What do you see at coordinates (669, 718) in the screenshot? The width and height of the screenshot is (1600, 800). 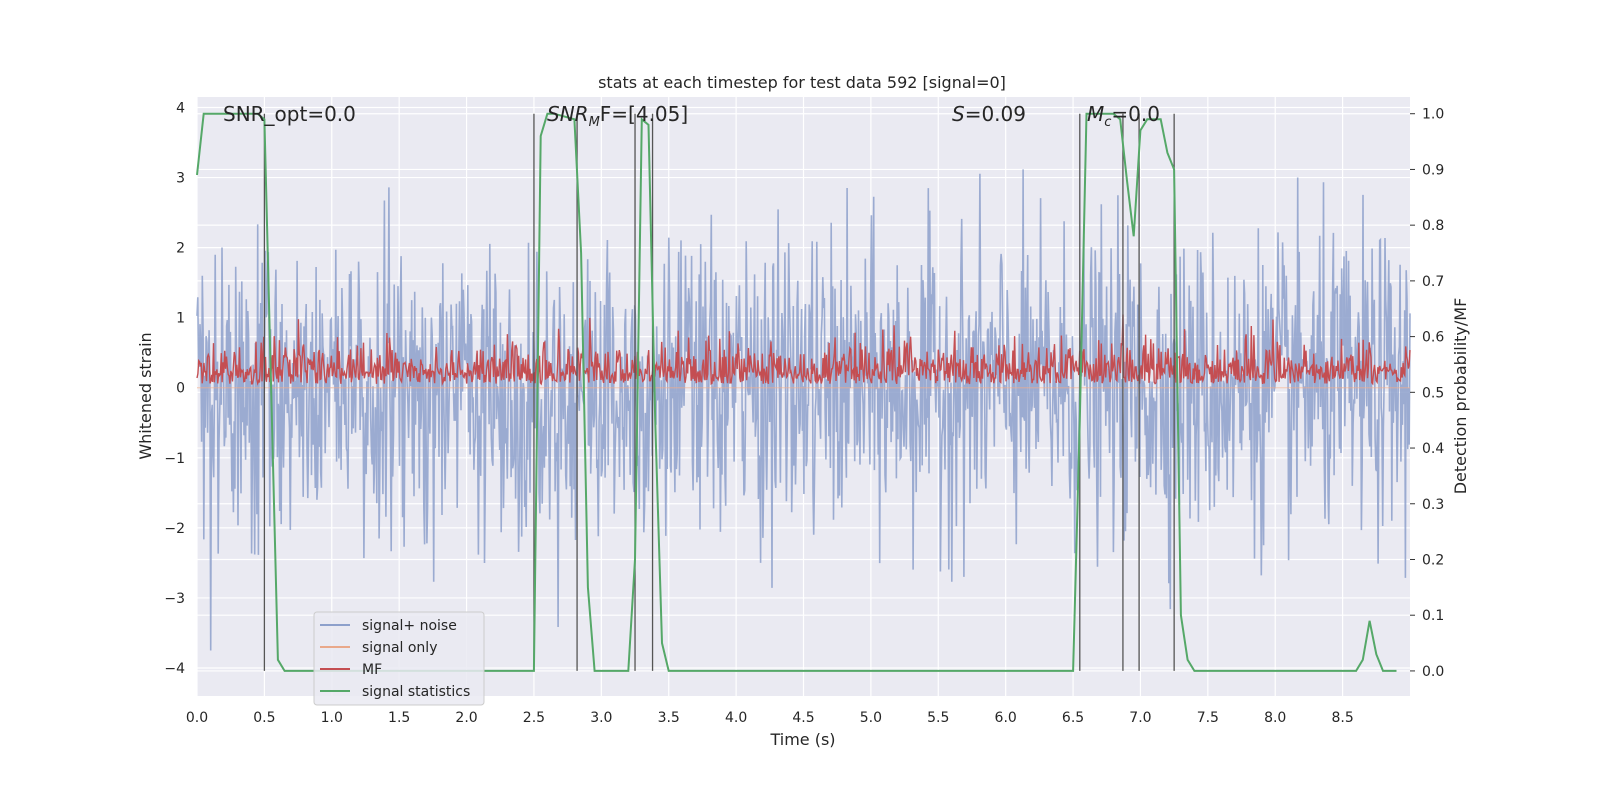 I see `x-tick-label-7: 3.5` at bounding box center [669, 718].